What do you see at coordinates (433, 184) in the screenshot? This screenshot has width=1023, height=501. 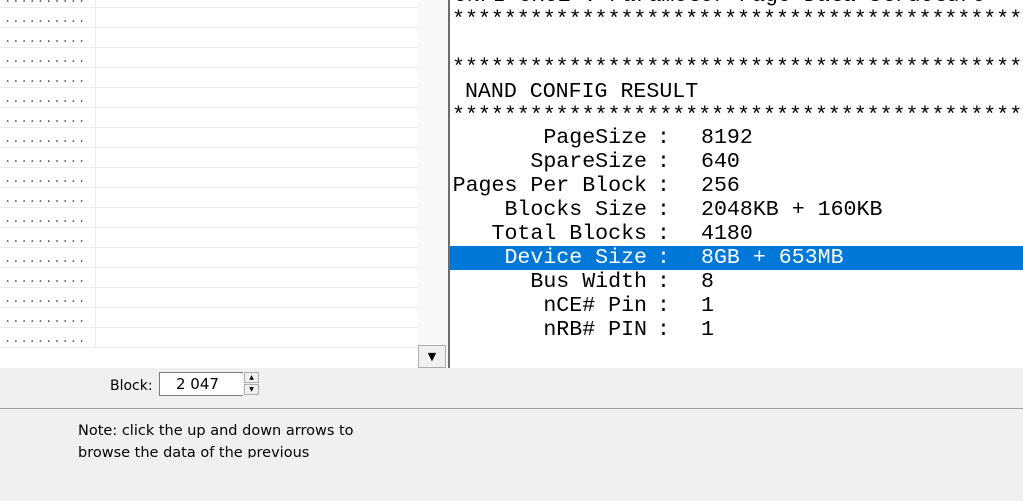 I see `vertical-scrollbar: ▼` at bounding box center [433, 184].